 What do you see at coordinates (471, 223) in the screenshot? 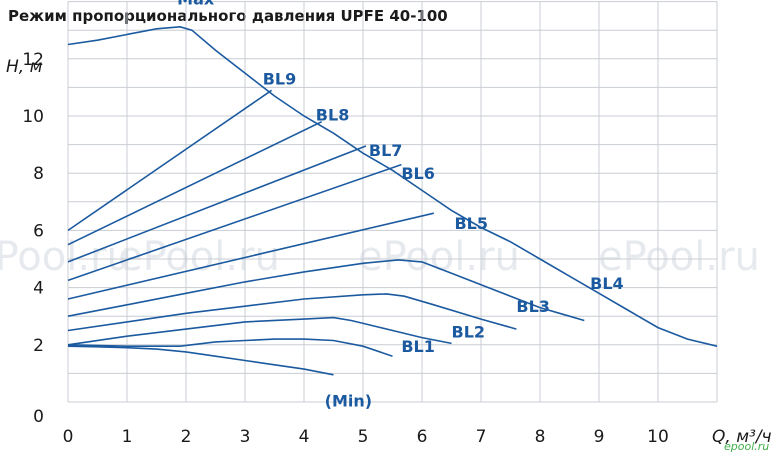
I see `curve-label-bl5: BL5` at bounding box center [471, 223].